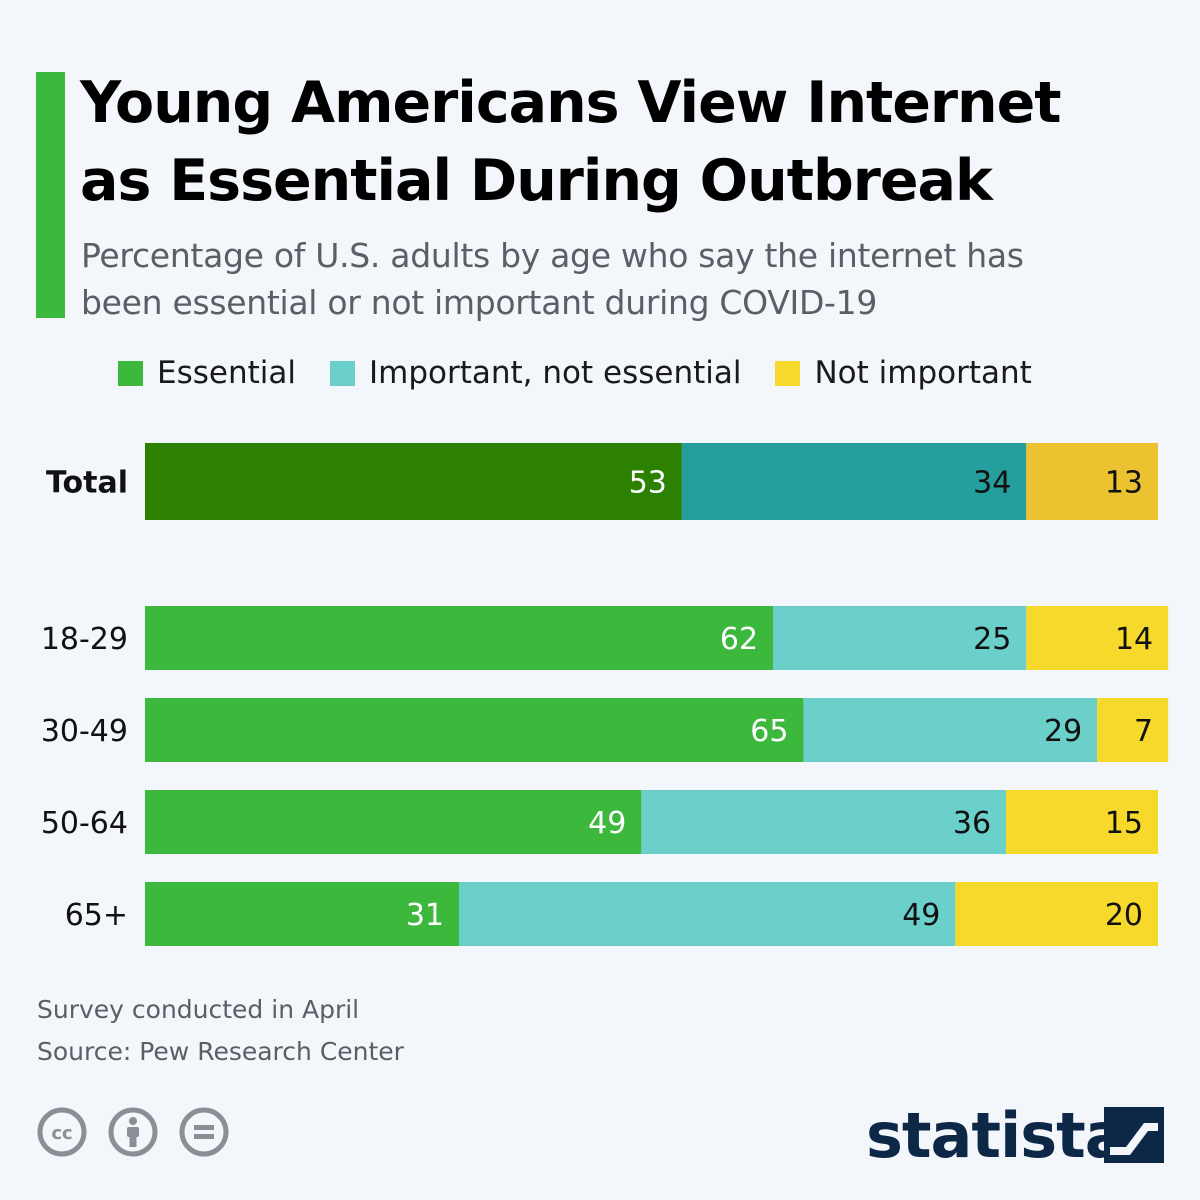  Describe the element at coordinates (413, 481) in the screenshot. I see `bar-total-essential` at that location.